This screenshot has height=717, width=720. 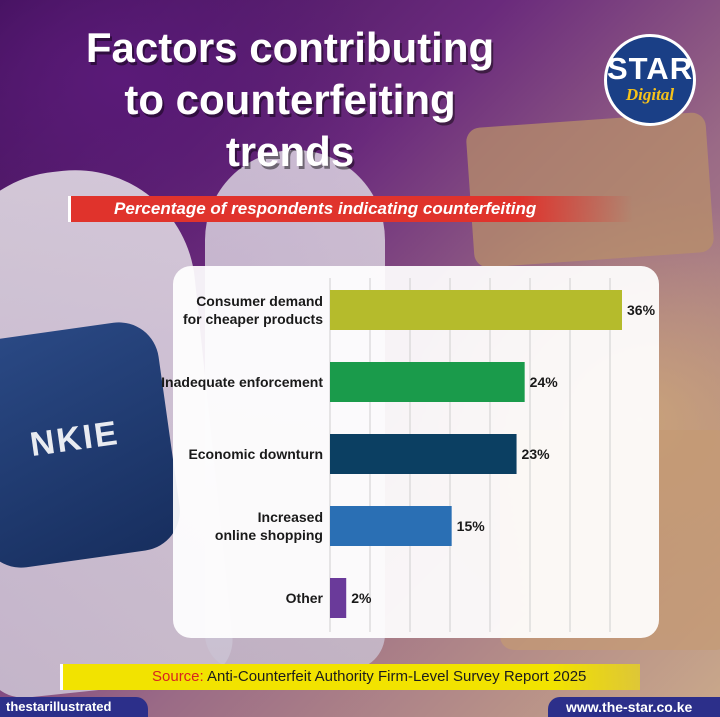 I want to click on source-label: Source:, so click(x=178, y=676).